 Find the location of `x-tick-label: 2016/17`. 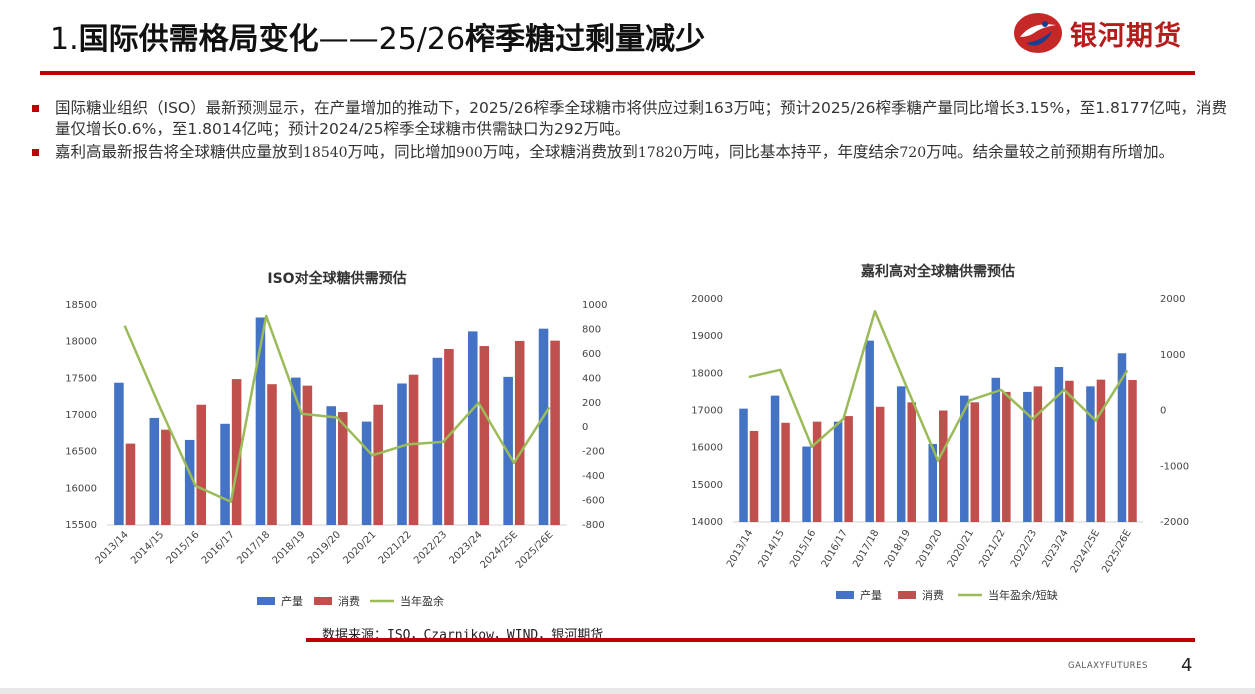

x-tick-label: 2016/17 is located at coordinates (835, 548).